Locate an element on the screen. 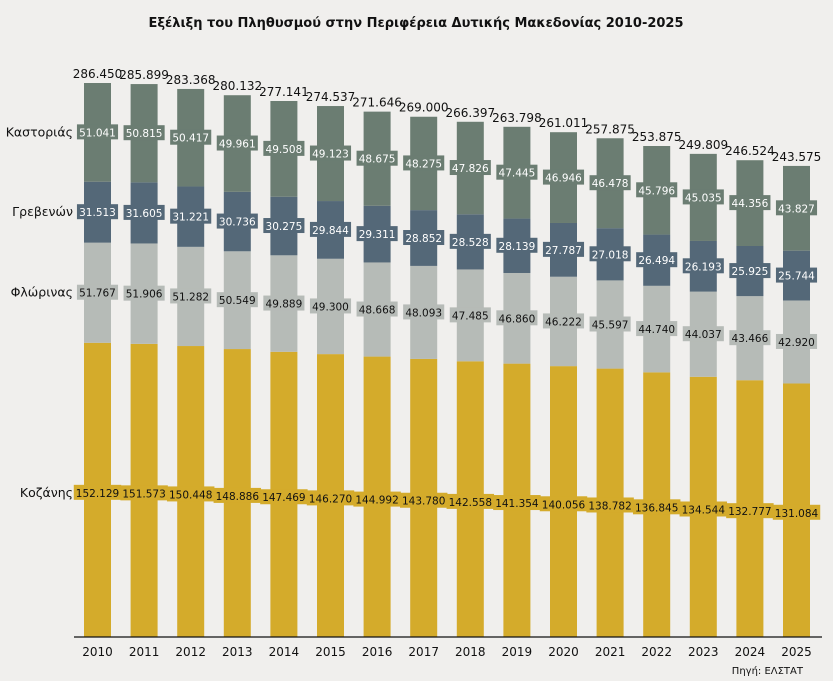 This screenshot has width=833, height=681. data-label: 50.417 is located at coordinates (190, 139).